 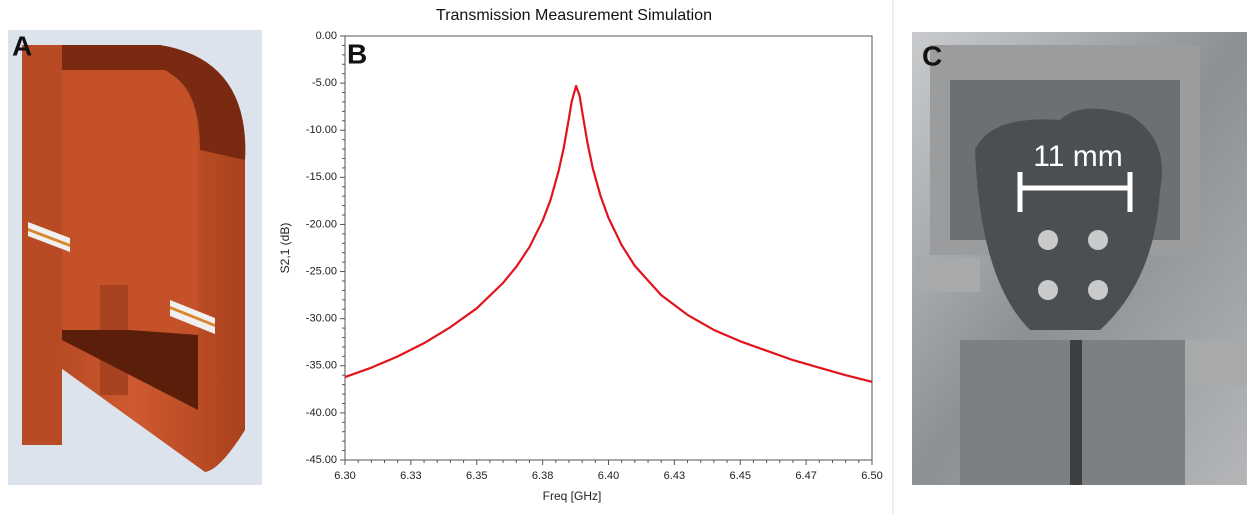 What do you see at coordinates (1077, 156) in the screenshot?
I see `scale-label: 11 mm` at bounding box center [1077, 156].